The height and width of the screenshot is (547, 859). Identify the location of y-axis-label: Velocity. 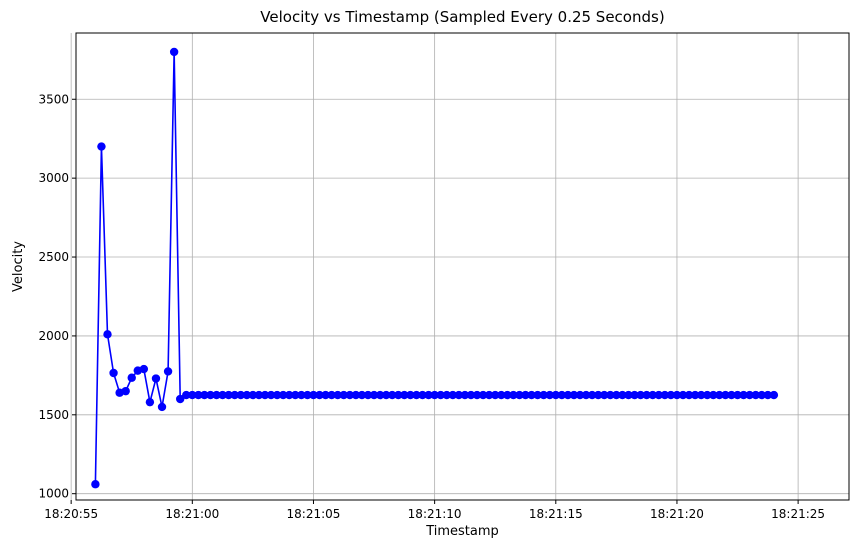
(18, 266).